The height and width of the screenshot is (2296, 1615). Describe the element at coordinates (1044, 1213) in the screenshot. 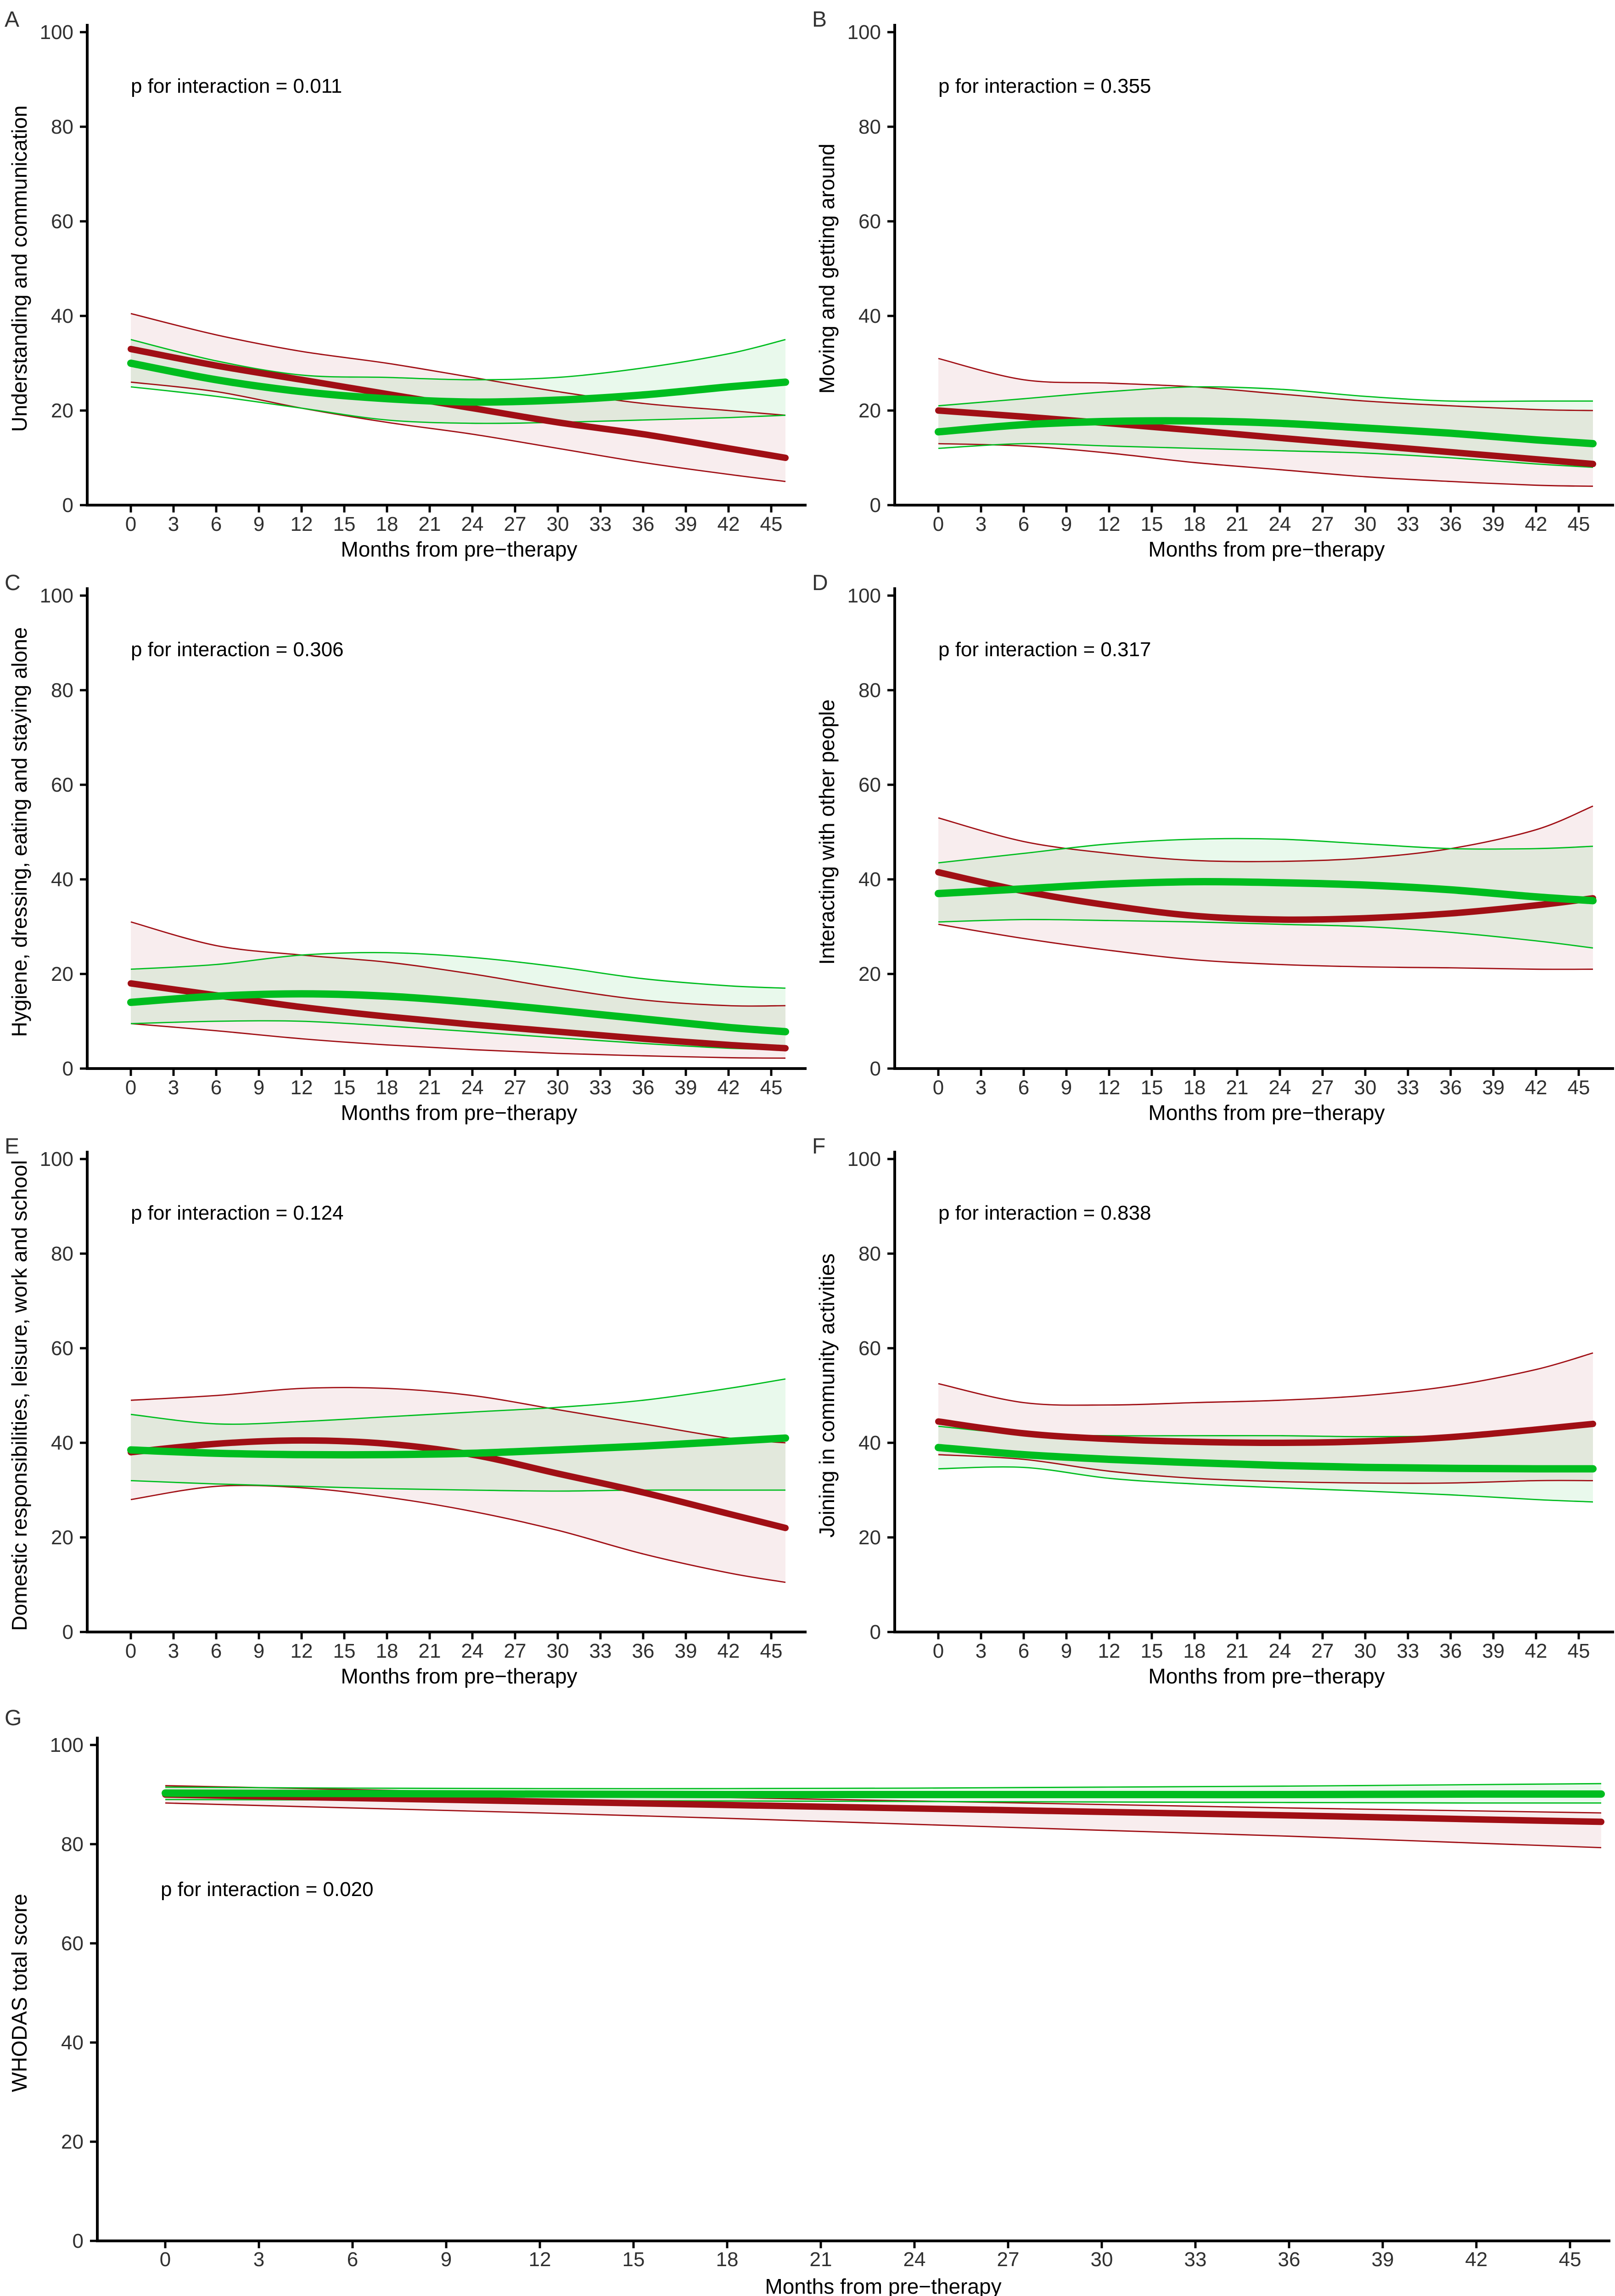

I see `p-interaction-label: p for interaction = 0.838` at that location.